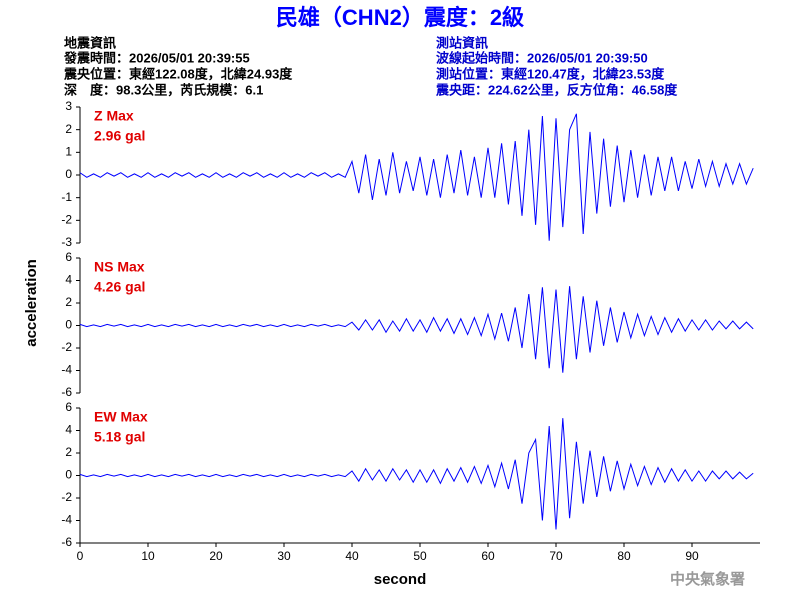  Describe the element at coordinates (542, 57) in the screenshot. I see `info-right: 波線起始時間：2026/05/01 20:39:50` at that location.